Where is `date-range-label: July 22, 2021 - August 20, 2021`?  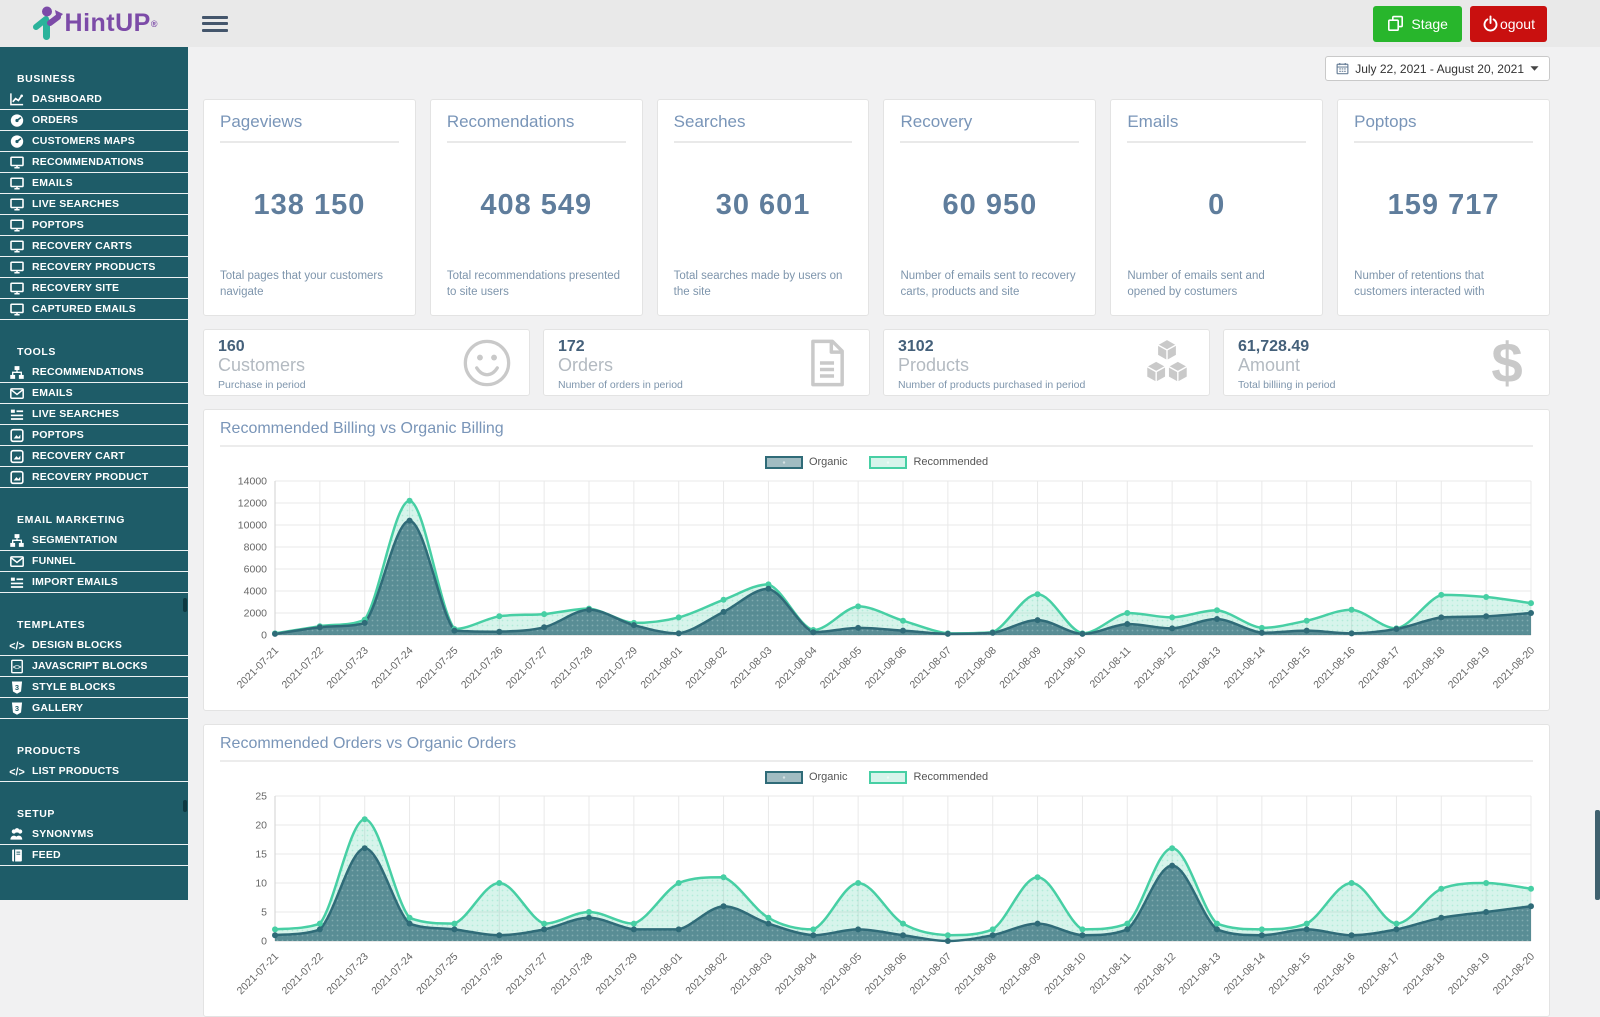 date-range-label: July 22, 2021 - August 20, 2021 is located at coordinates (1439, 68).